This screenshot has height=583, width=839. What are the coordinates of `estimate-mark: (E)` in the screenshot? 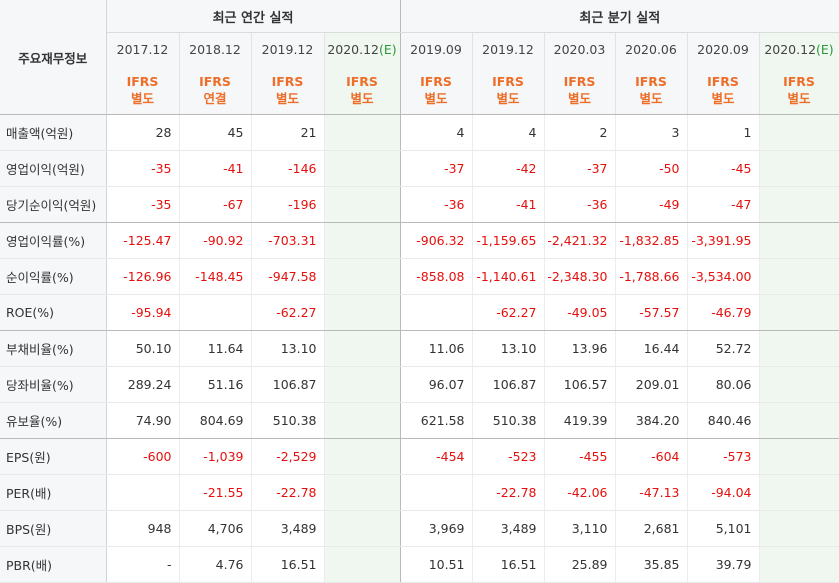 It's located at (825, 49).